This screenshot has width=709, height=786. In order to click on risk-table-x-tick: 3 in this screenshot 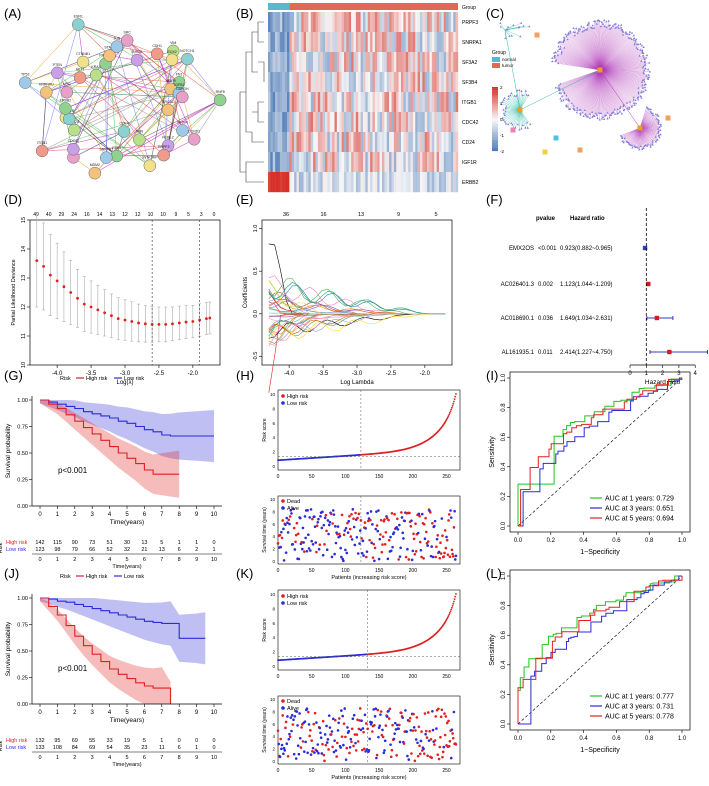, I will do `click(92, 560)`.